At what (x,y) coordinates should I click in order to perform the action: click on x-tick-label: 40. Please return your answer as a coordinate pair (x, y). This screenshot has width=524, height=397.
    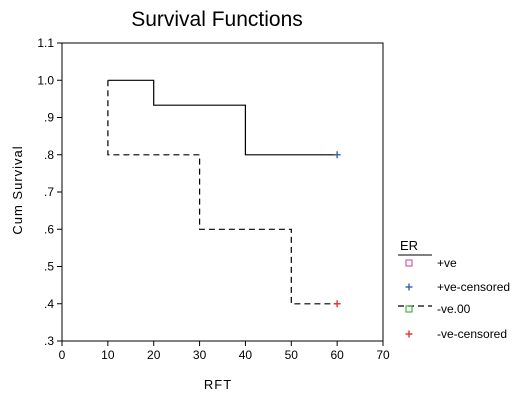
    Looking at the image, I should click on (246, 355).